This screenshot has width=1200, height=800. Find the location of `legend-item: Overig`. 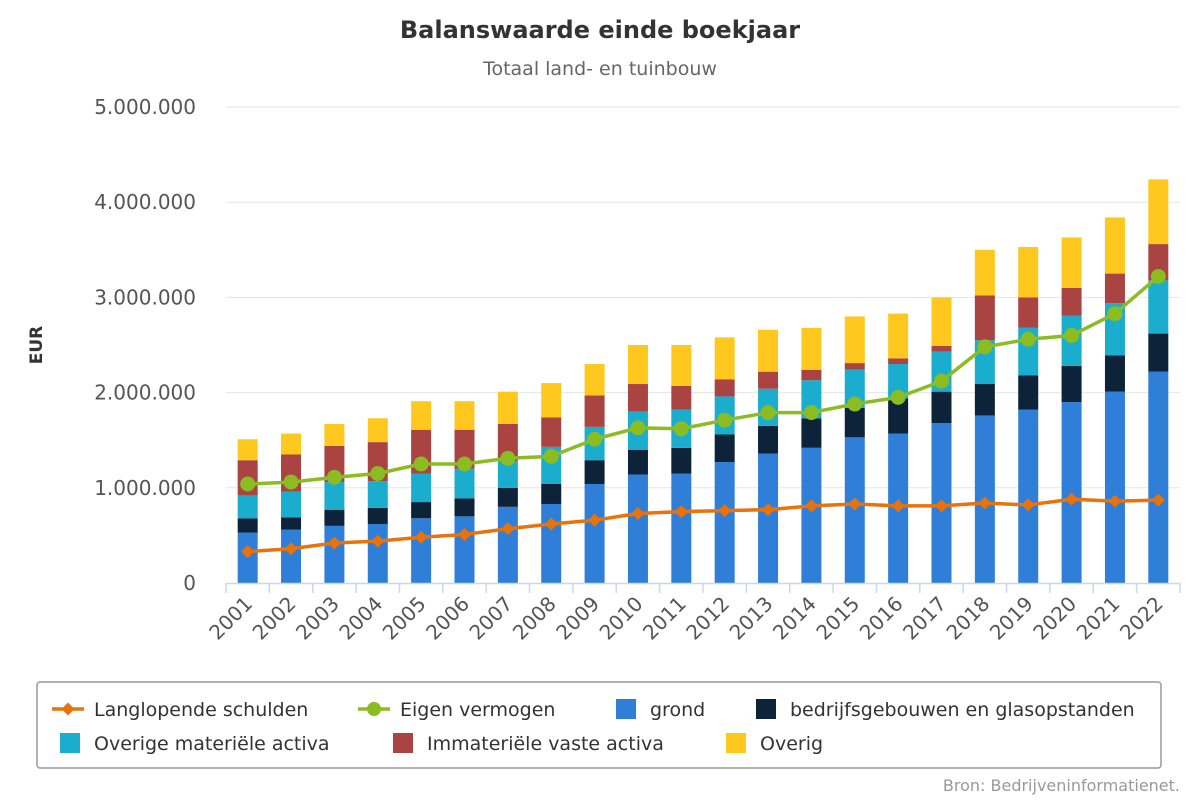

legend-item: Overig is located at coordinates (774, 744).